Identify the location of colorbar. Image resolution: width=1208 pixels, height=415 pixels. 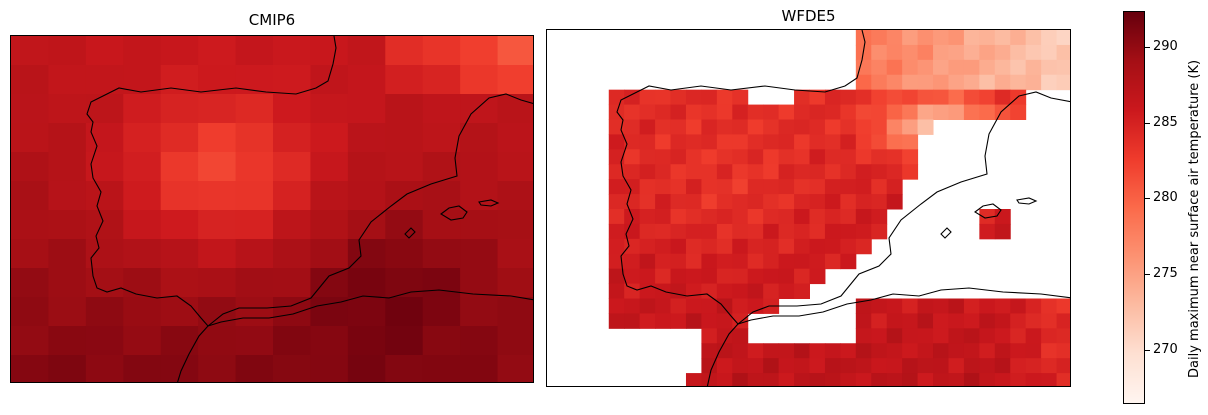
(1134, 207).